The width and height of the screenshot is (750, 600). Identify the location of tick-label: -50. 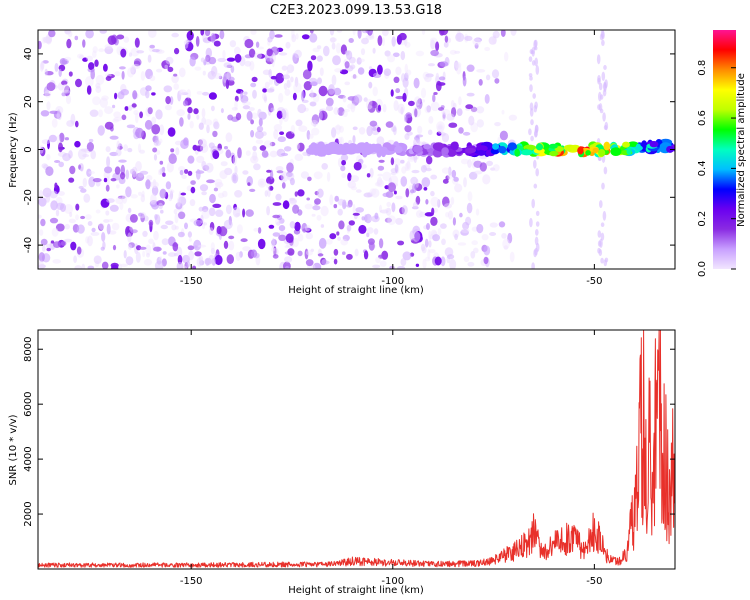
(594, 581).